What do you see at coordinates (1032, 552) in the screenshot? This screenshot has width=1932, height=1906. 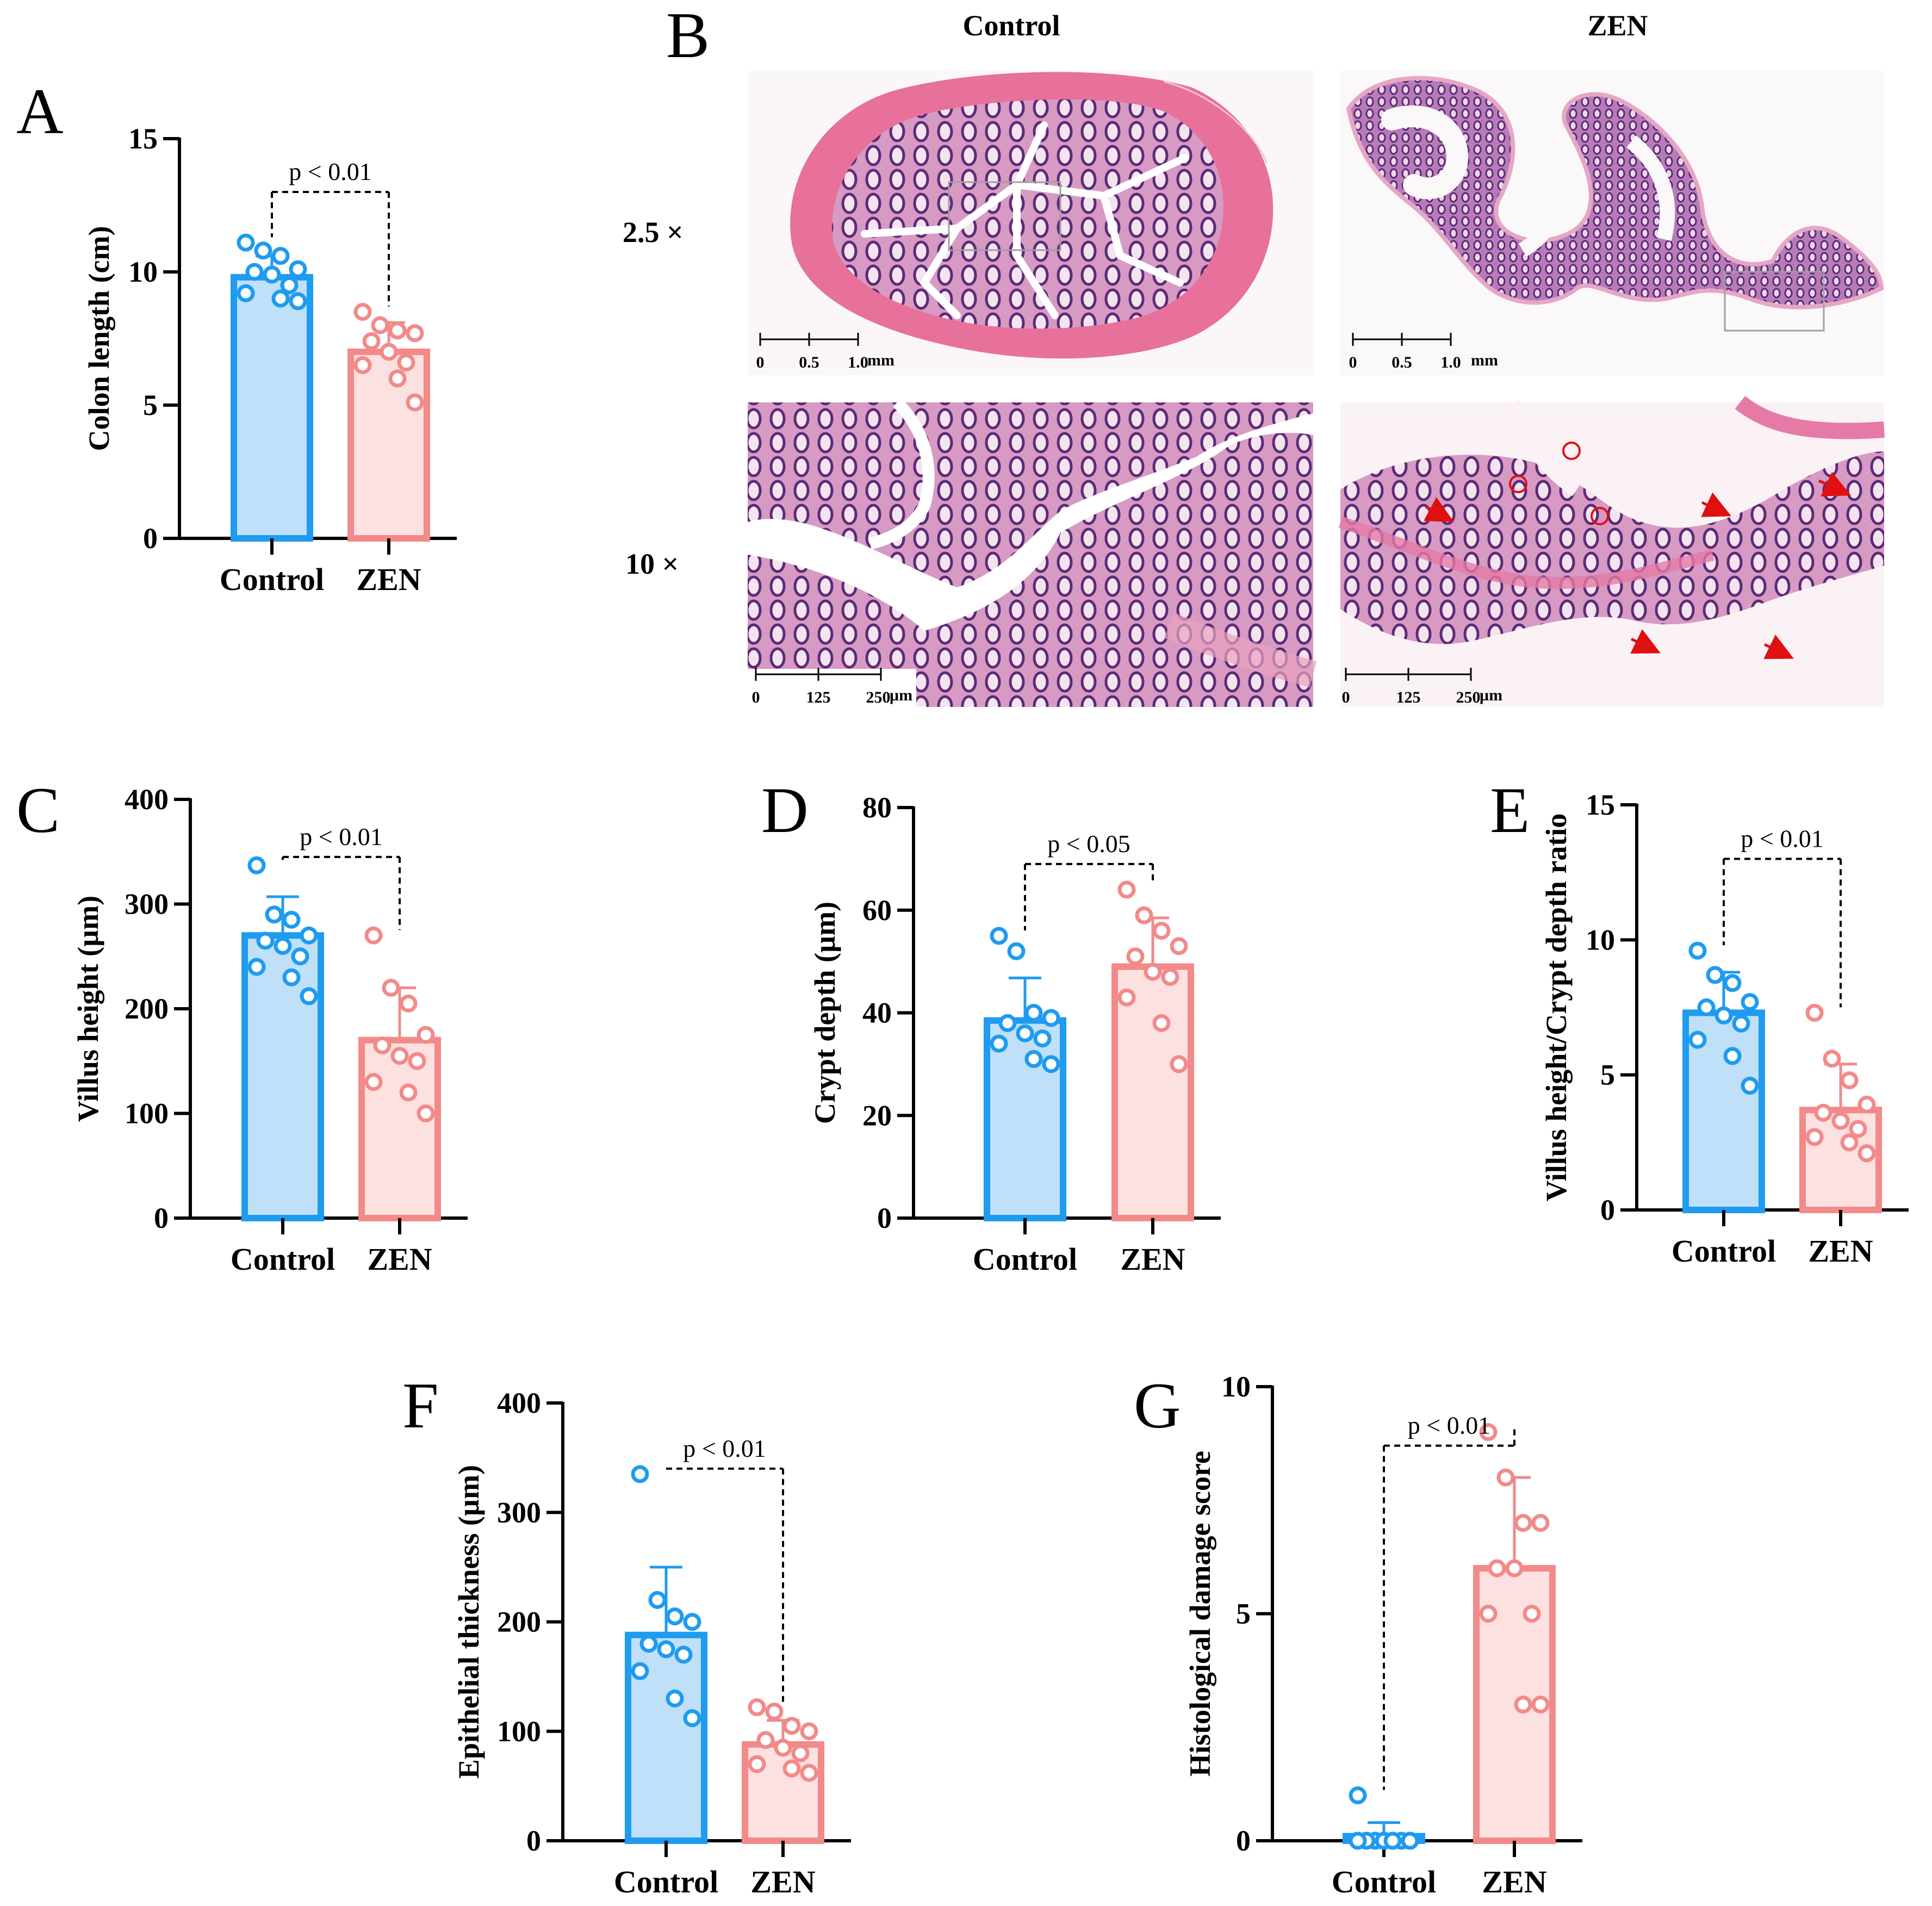 I see `micrograph-control-high` at bounding box center [1032, 552].